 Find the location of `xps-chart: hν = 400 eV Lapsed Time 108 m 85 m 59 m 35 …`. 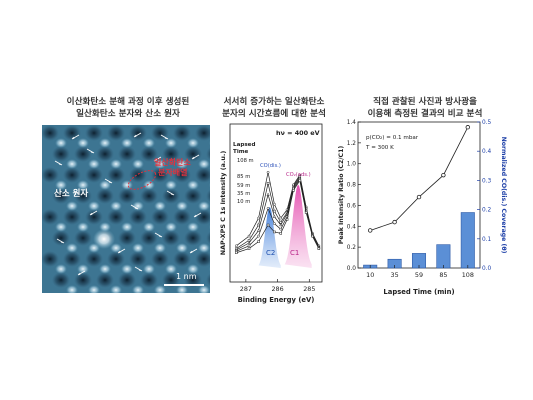

xps-chart: hν = 400 eV Lapsed Time 108 m 85 m 59 m 35 … is located at coordinates (271, 213).